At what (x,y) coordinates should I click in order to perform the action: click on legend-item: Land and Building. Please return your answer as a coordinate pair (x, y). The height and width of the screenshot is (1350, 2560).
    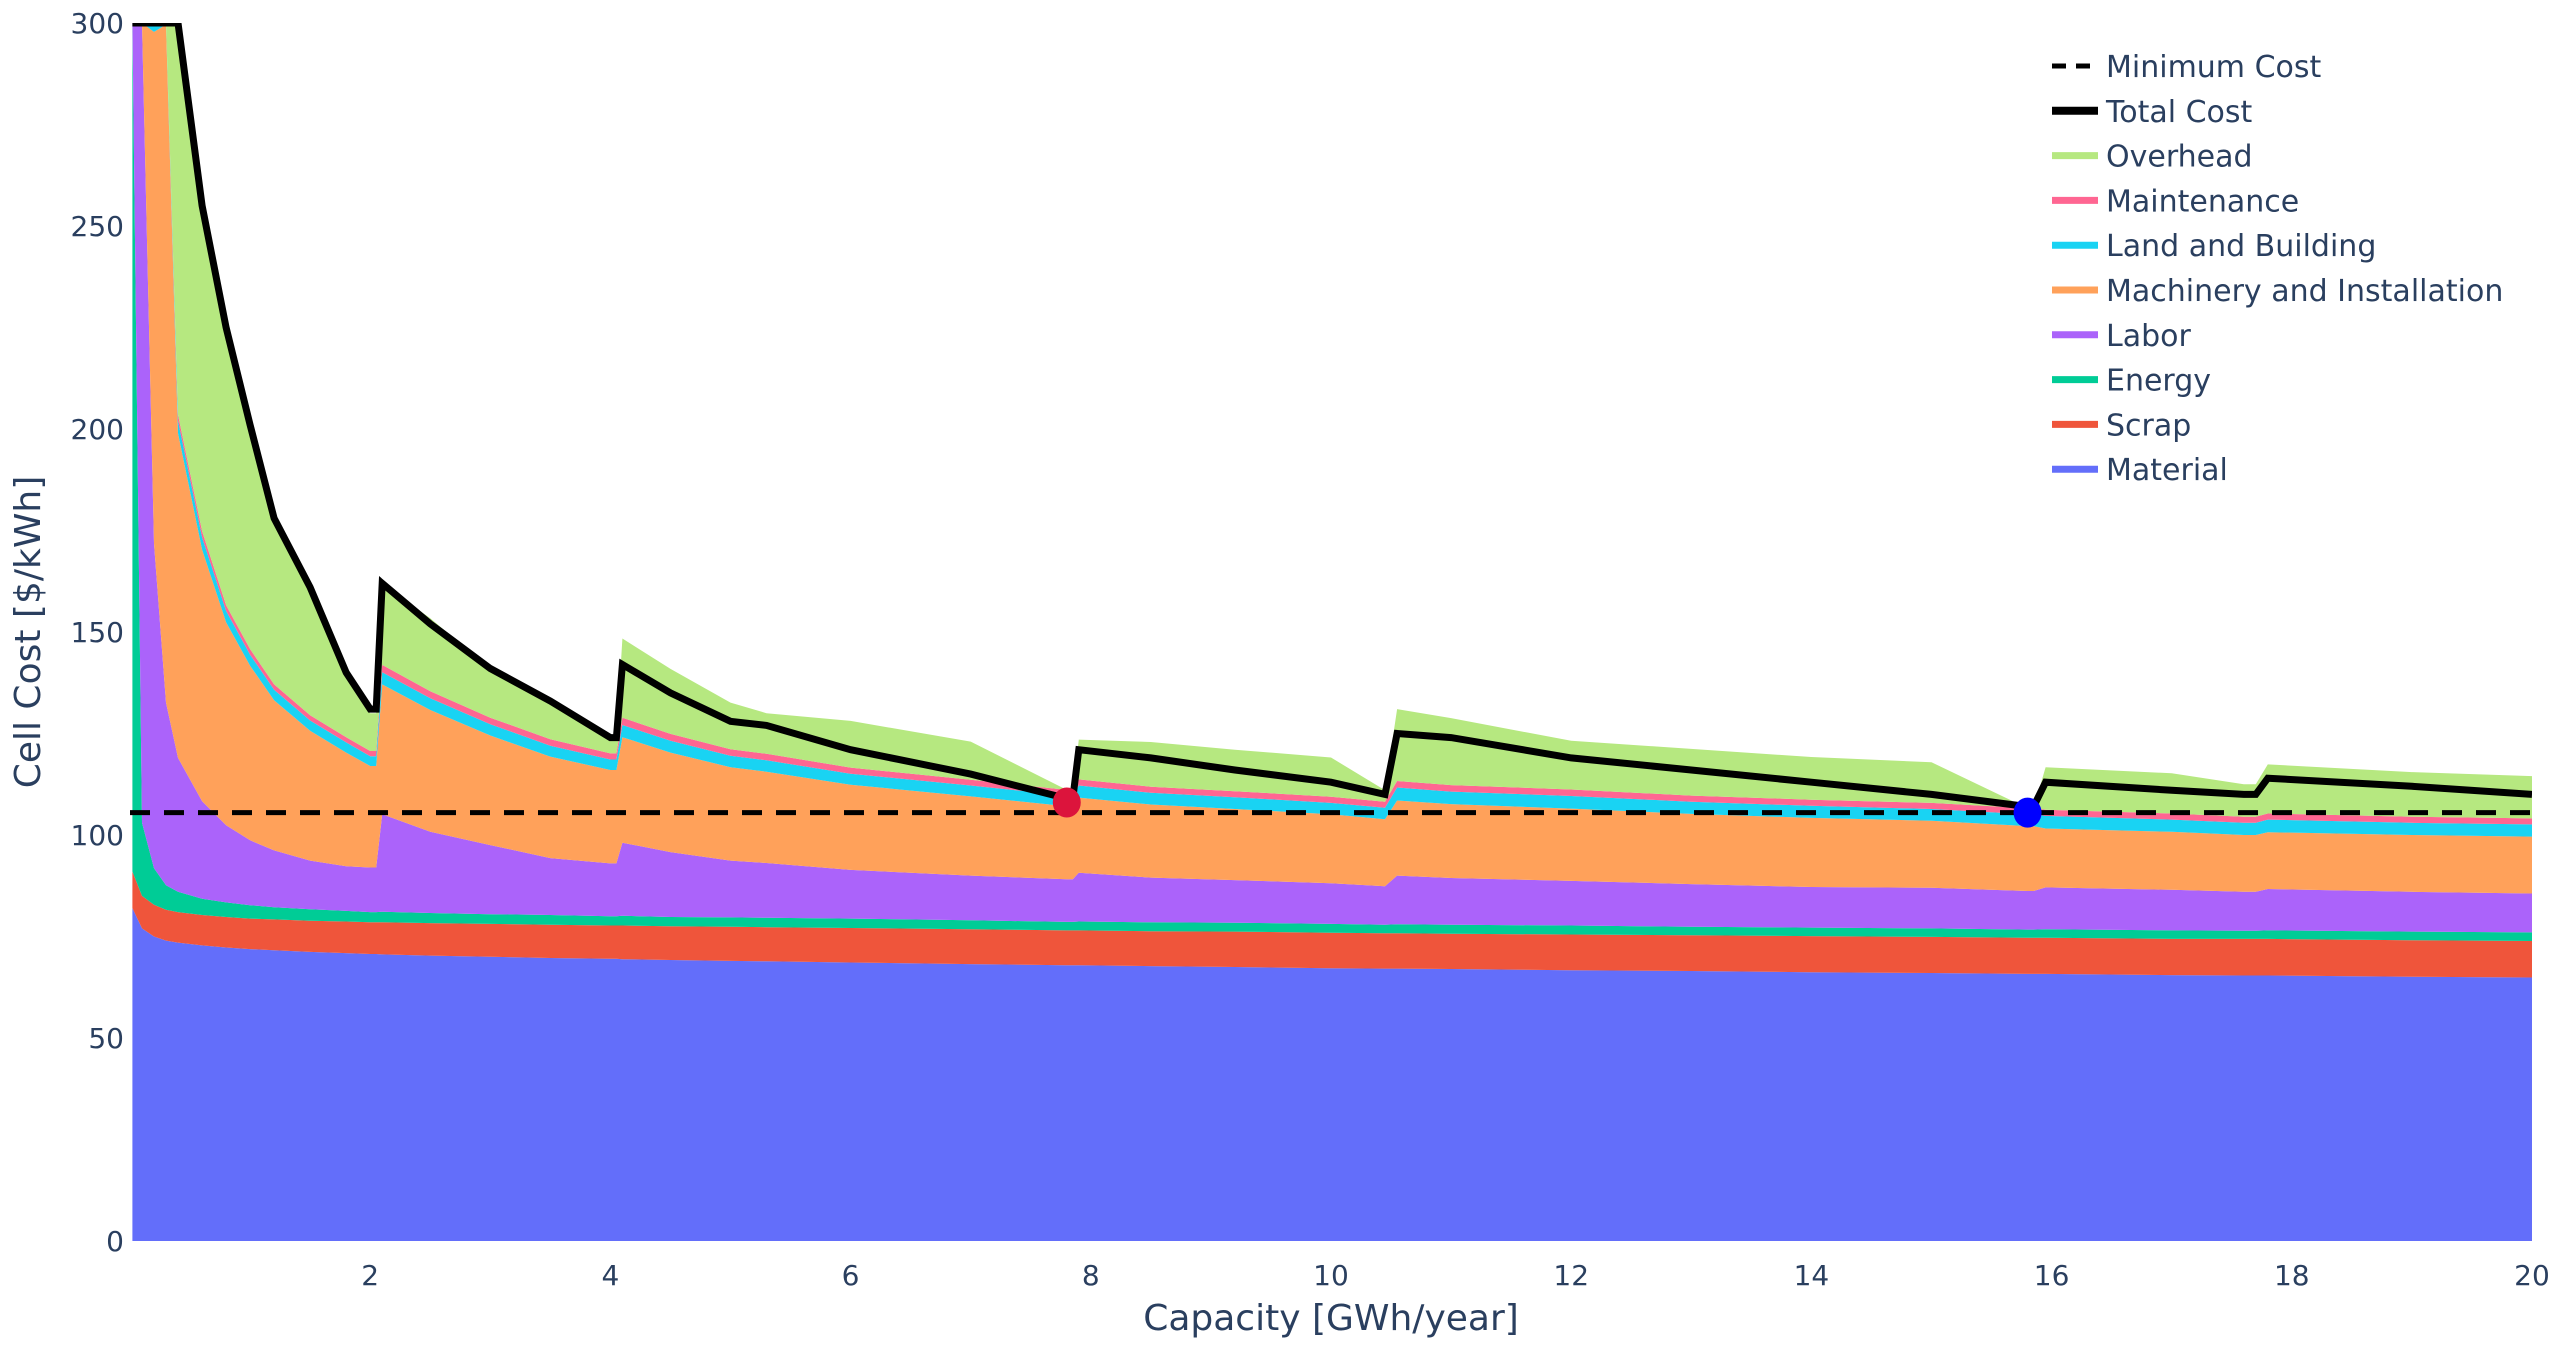
    Looking at the image, I should click on (2214, 246).